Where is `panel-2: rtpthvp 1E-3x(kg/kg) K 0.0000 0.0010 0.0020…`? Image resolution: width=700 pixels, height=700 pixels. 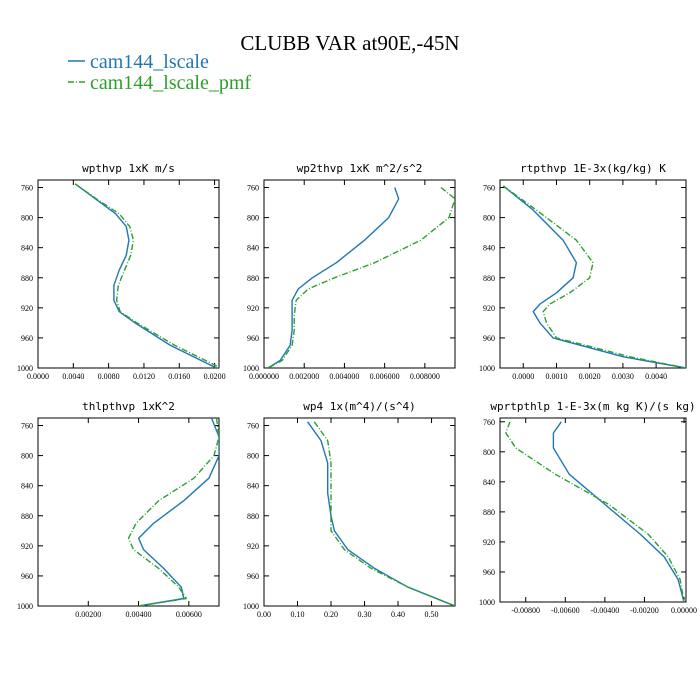
panel-2: rtpthvp 1E-3x(kg/kg) K 0.0000 0.0010 0.0020… is located at coordinates (583, 271).